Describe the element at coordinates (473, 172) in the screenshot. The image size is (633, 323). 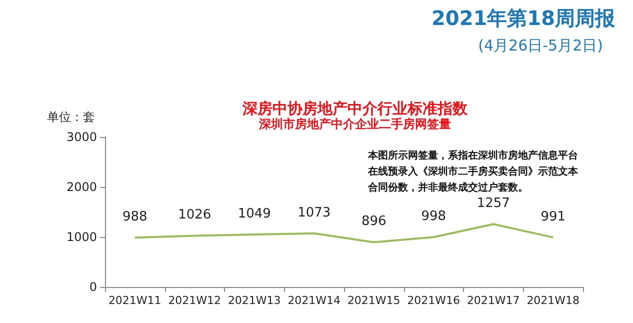
I see `annotation: 本图所示网签量，系指在深圳市房地产信息平台在线预录入《深圳市二手房买卖合同》示范文本合同份数，并非最终成交过户套数。` at that location.